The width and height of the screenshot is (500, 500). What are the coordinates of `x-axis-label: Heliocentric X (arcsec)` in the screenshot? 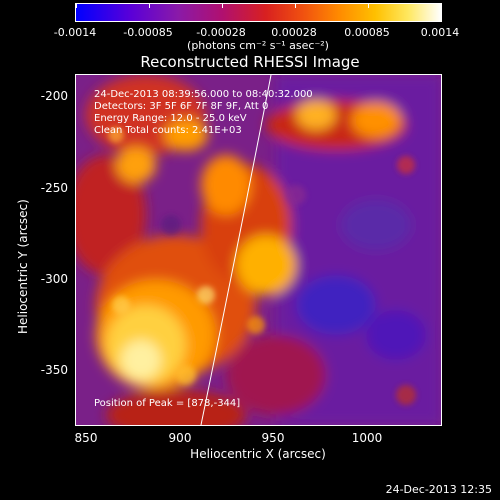 It's located at (258, 454).